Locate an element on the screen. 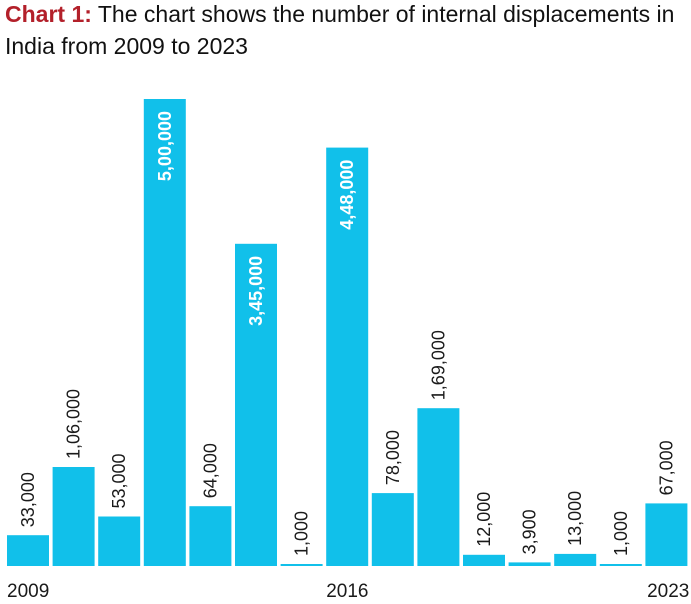  data-label-2022: 1,000 is located at coordinates (621, 533).